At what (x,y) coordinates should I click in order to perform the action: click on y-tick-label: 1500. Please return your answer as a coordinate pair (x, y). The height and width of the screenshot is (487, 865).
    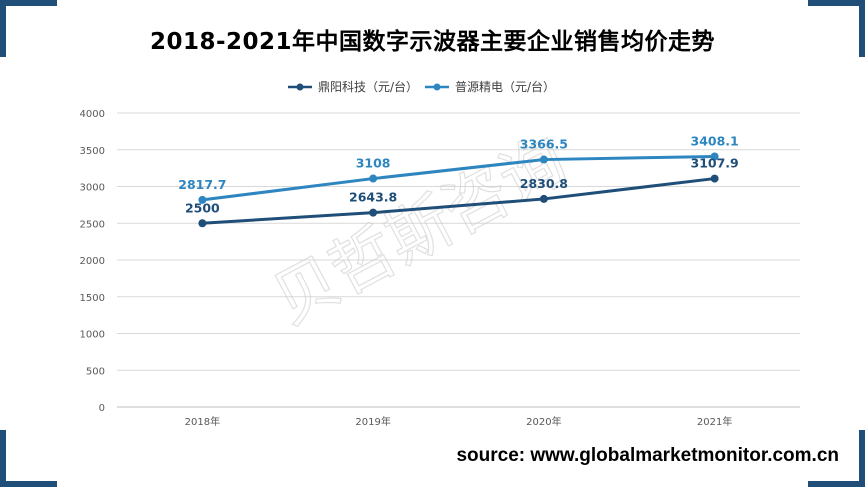
    Looking at the image, I should click on (92, 298).